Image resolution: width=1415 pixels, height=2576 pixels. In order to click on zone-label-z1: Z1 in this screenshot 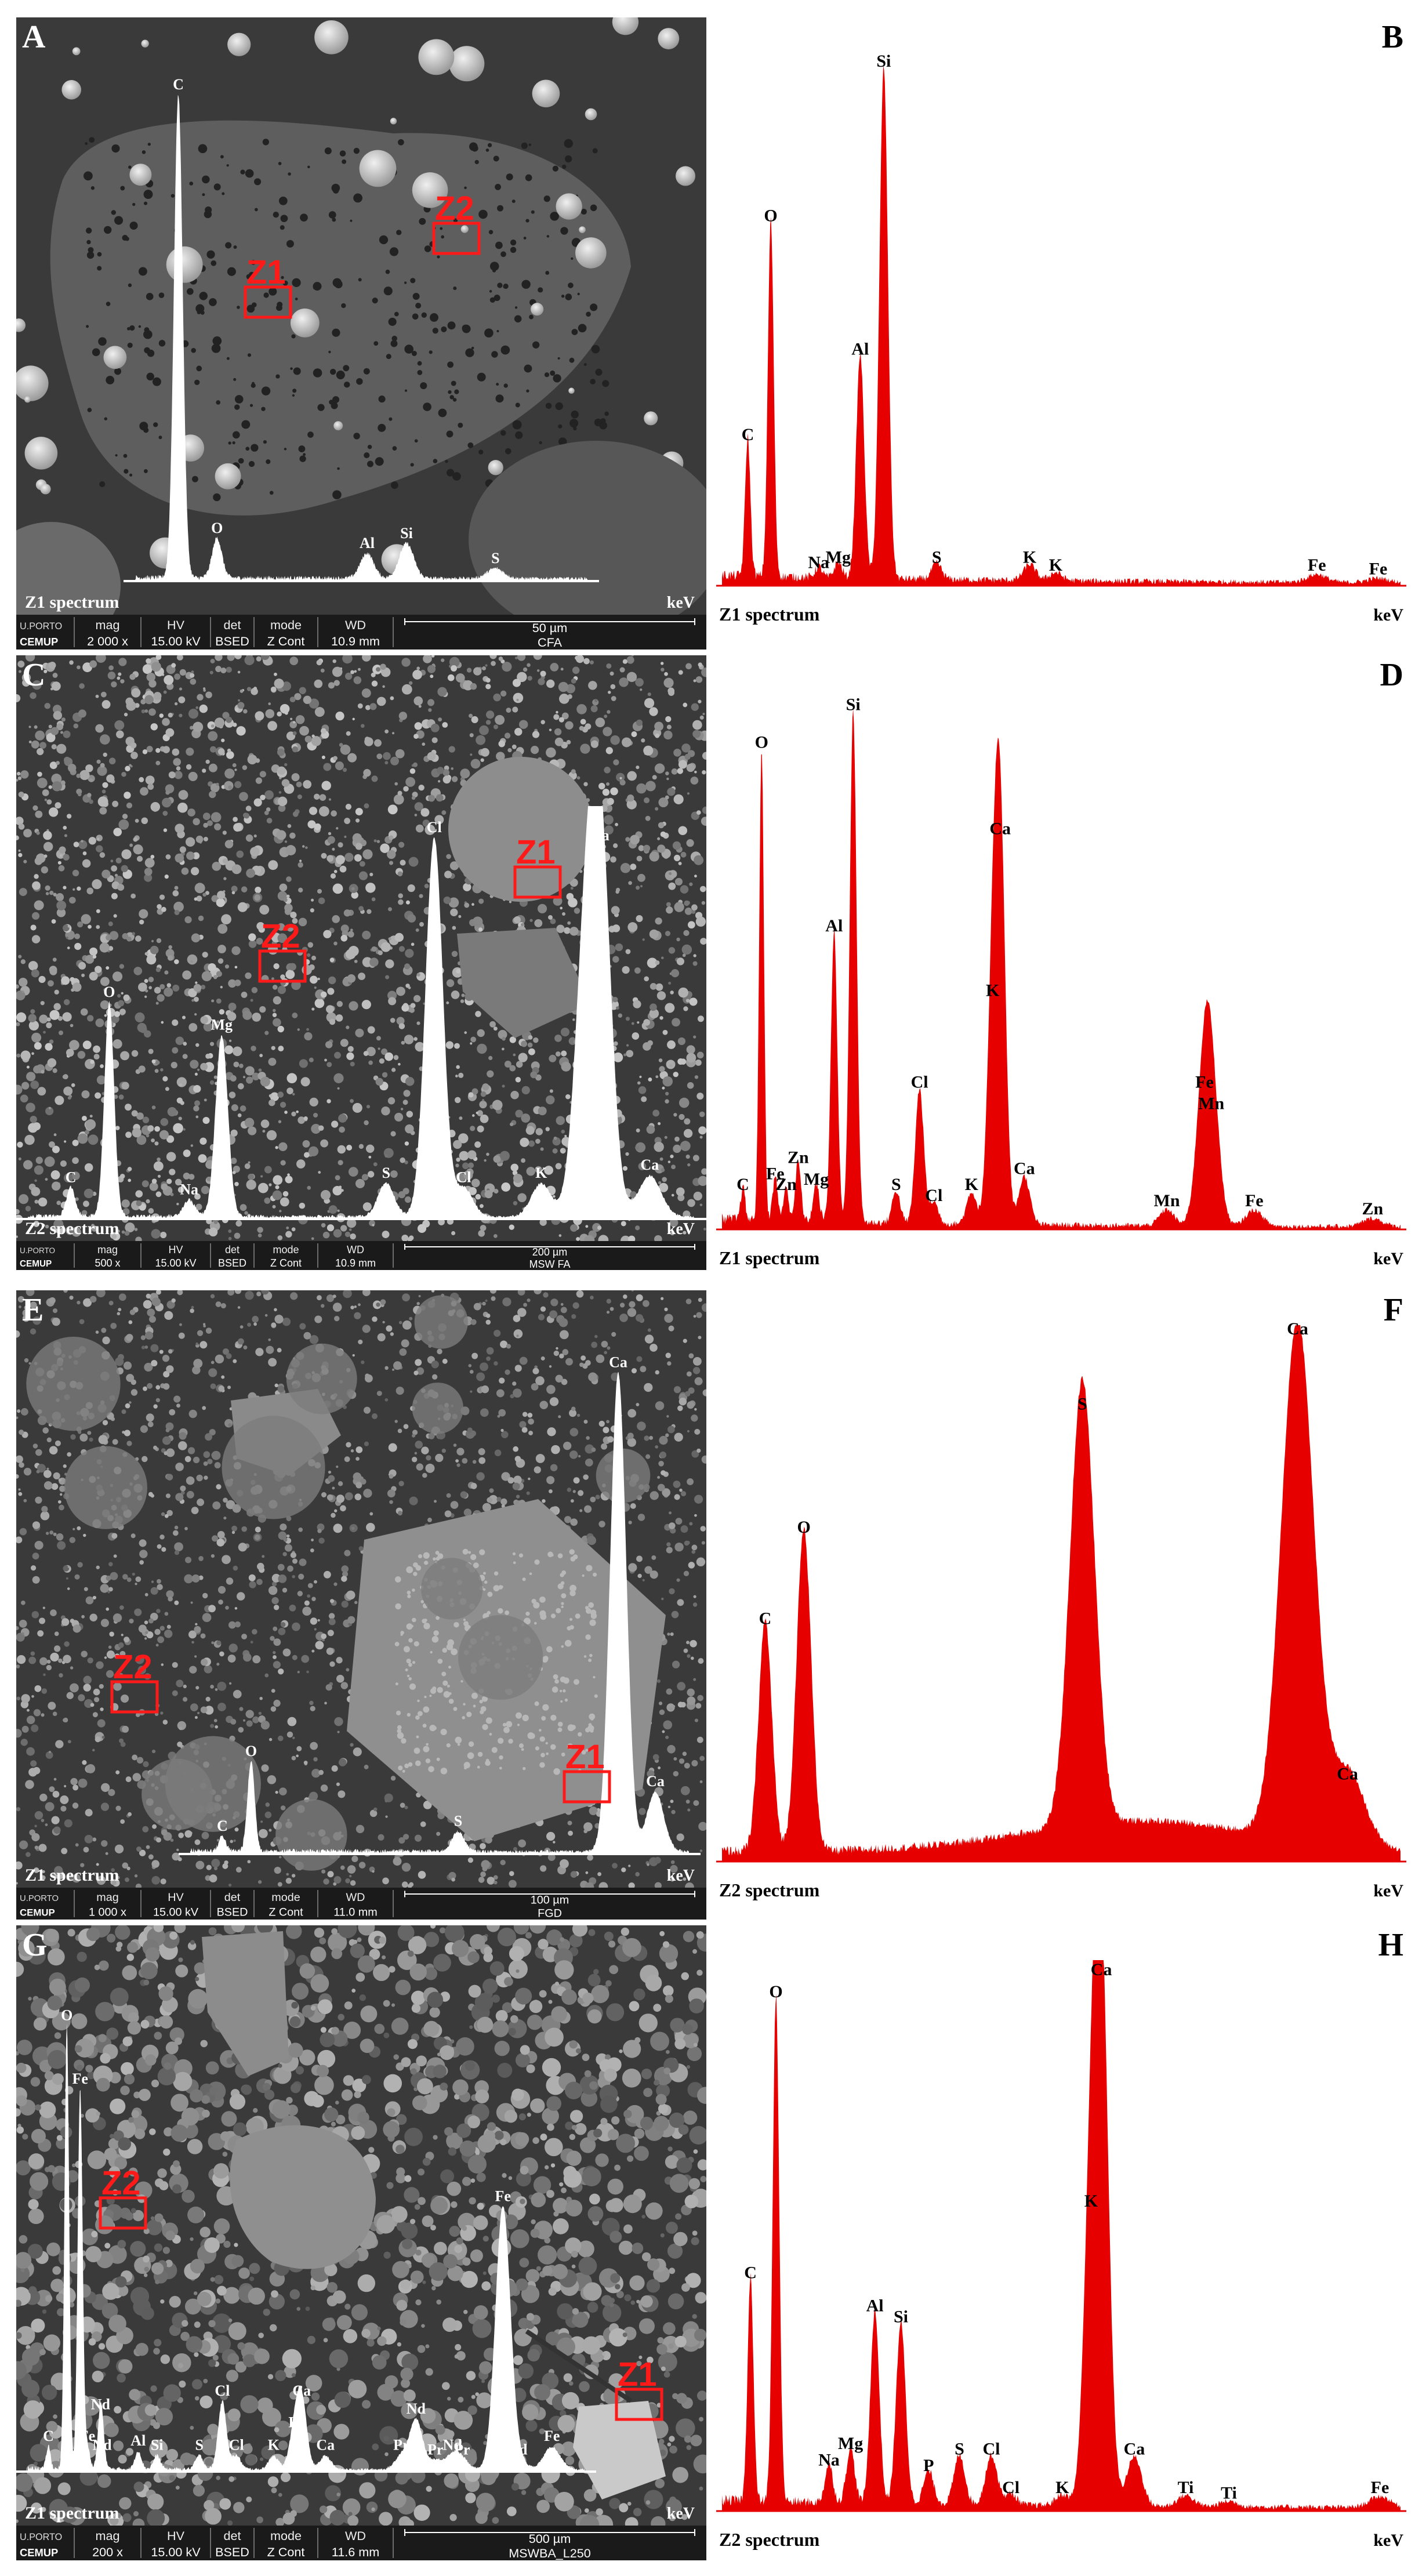, I will do `click(637, 2374)`.